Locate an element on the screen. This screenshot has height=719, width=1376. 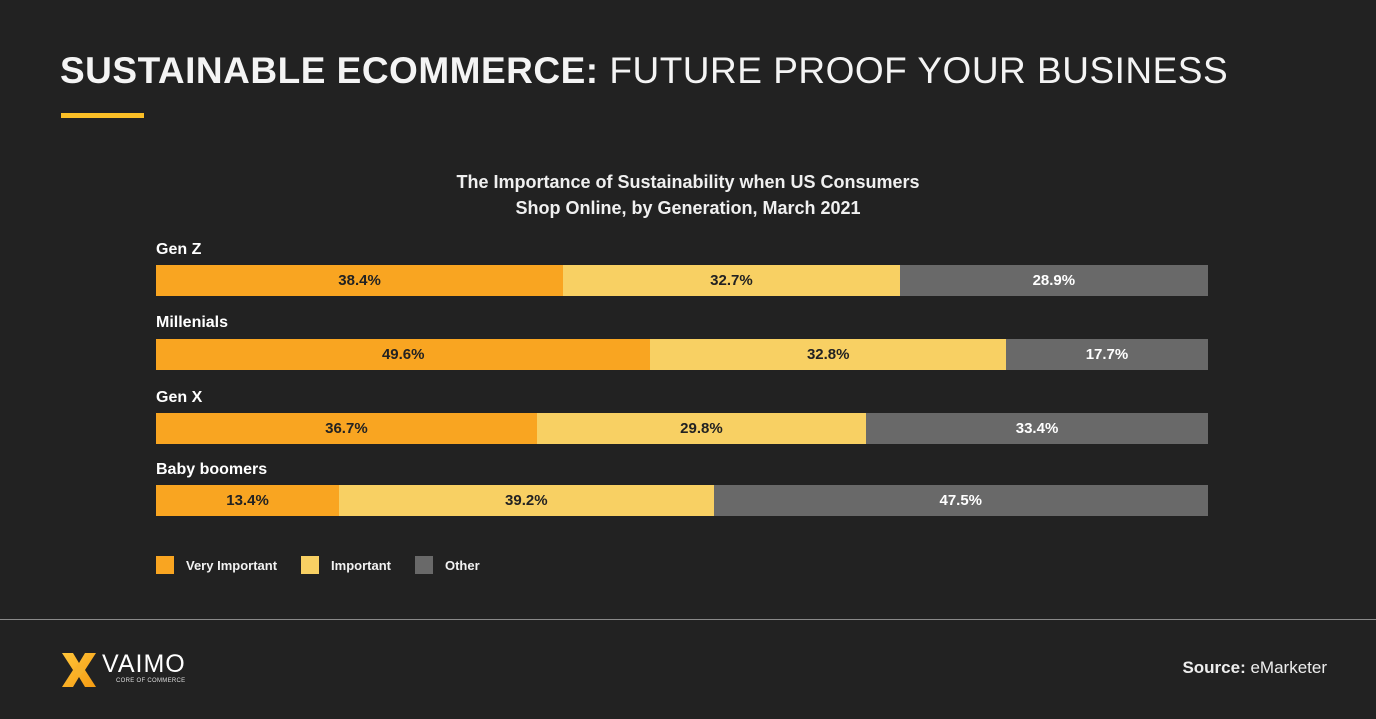
vaimo-logo: VAIMO CORE OF COMMERCE is located at coordinates (123, 670).